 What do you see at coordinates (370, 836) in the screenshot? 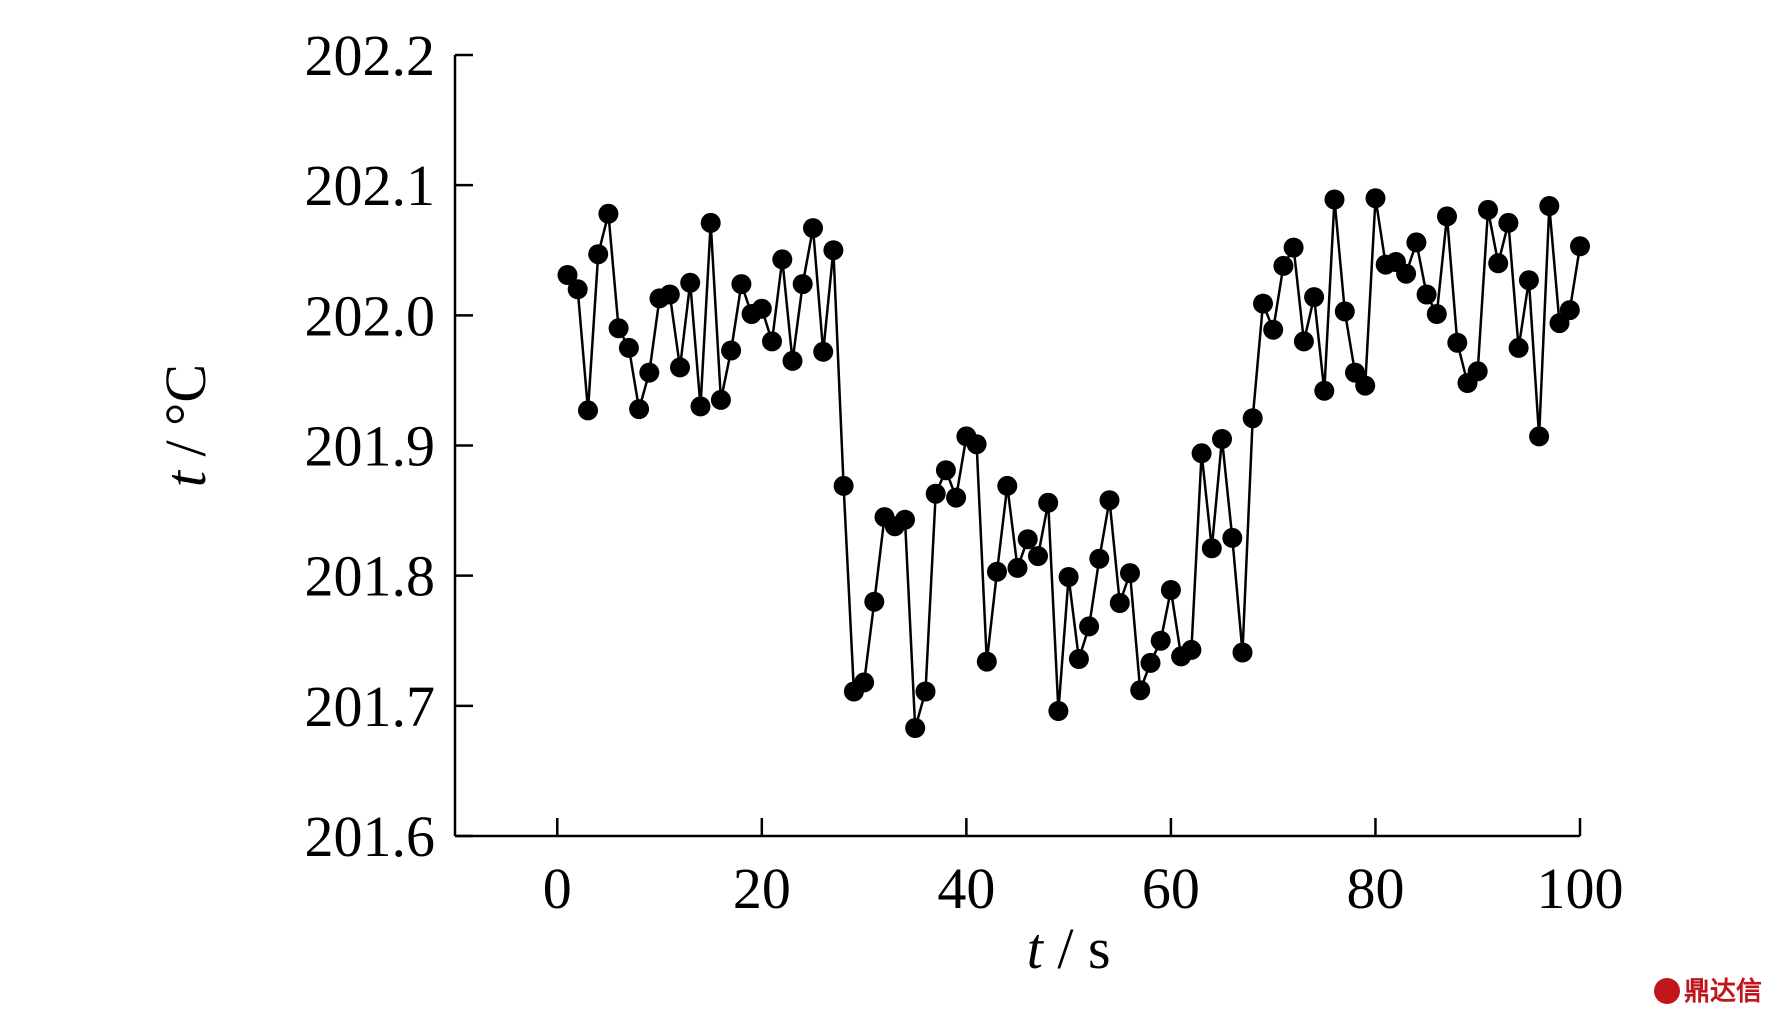
I see `y-tick-label: 201.6` at bounding box center [370, 836].